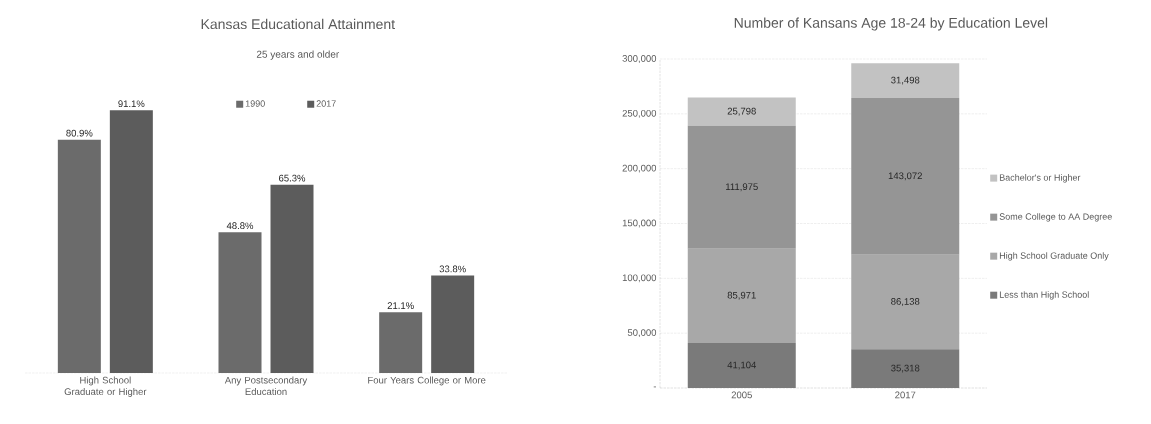  What do you see at coordinates (642, 333) in the screenshot?
I see `y-tick-label: 50,000` at bounding box center [642, 333].